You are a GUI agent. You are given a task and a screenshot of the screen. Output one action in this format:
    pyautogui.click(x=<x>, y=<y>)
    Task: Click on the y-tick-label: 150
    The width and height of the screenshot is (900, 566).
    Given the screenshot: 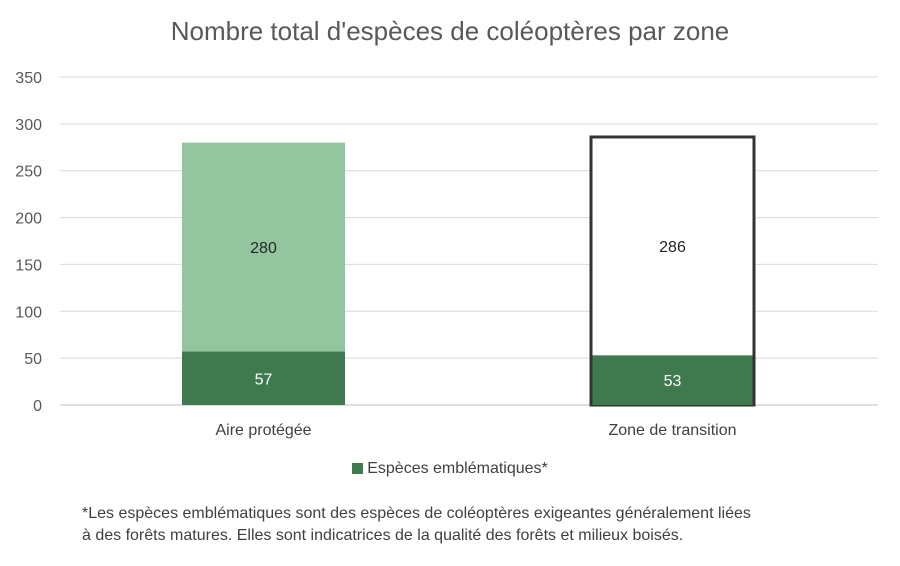 What is the action you would take?
    pyautogui.click(x=28, y=265)
    